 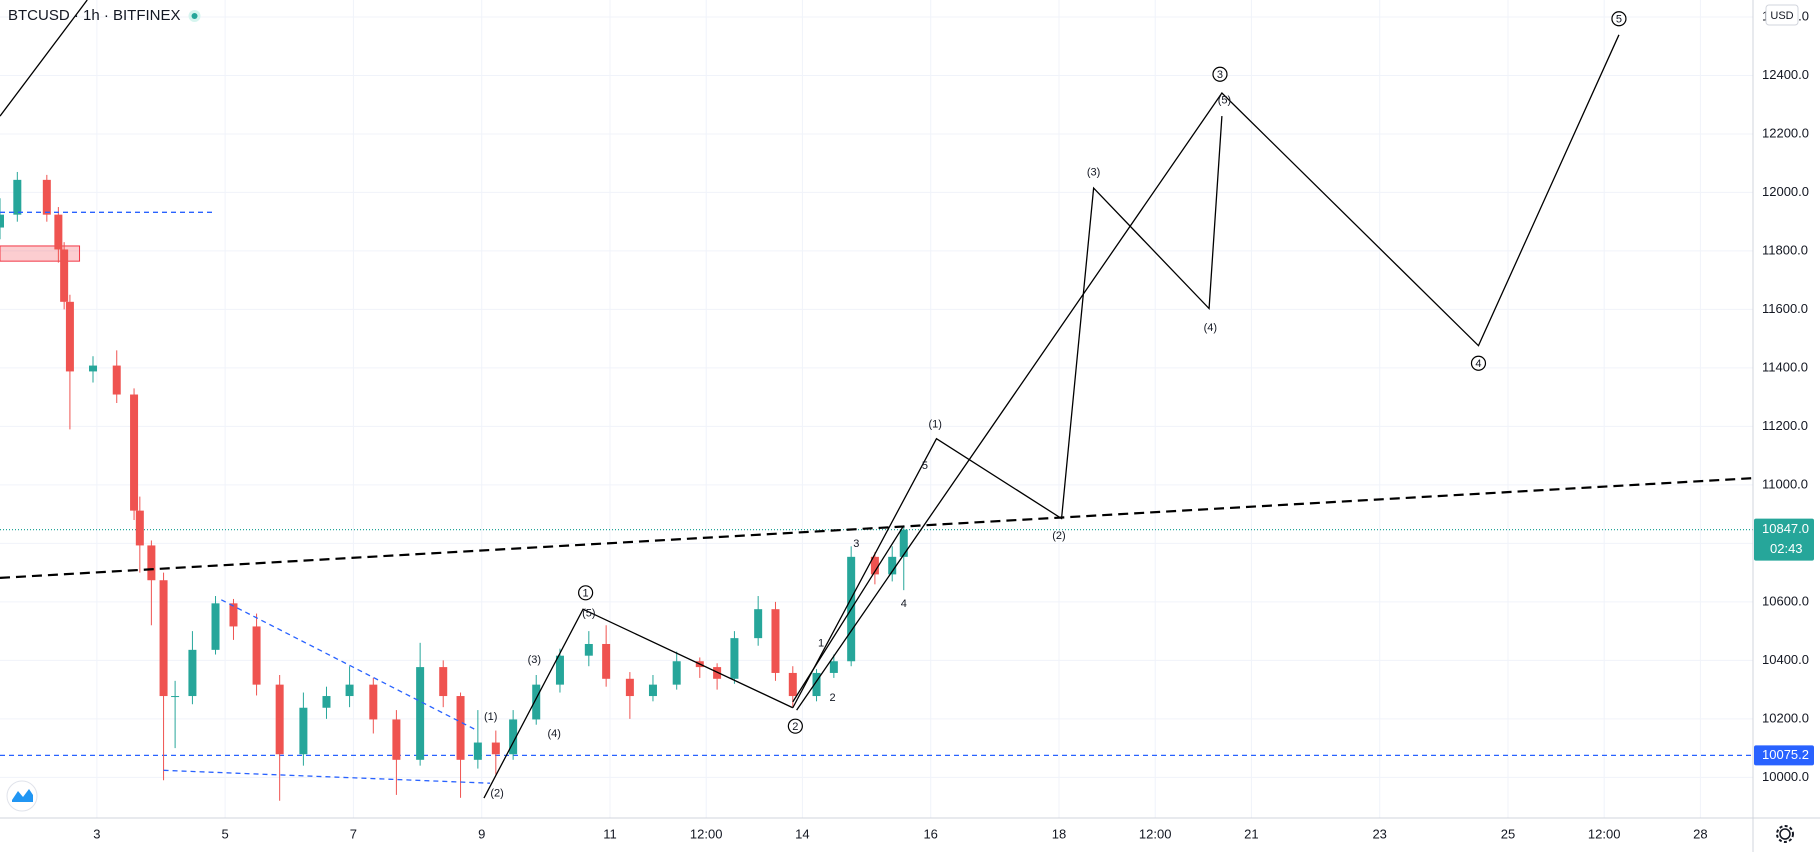 I want to click on x-tick-label: 3, so click(x=96, y=833).